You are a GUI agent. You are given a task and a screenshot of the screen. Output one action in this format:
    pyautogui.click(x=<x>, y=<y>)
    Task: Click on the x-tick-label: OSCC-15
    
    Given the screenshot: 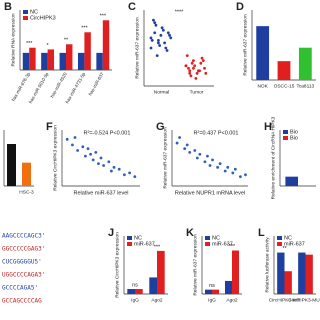 What is the action you would take?
    pyautogui.click(x=284, y=86)
    